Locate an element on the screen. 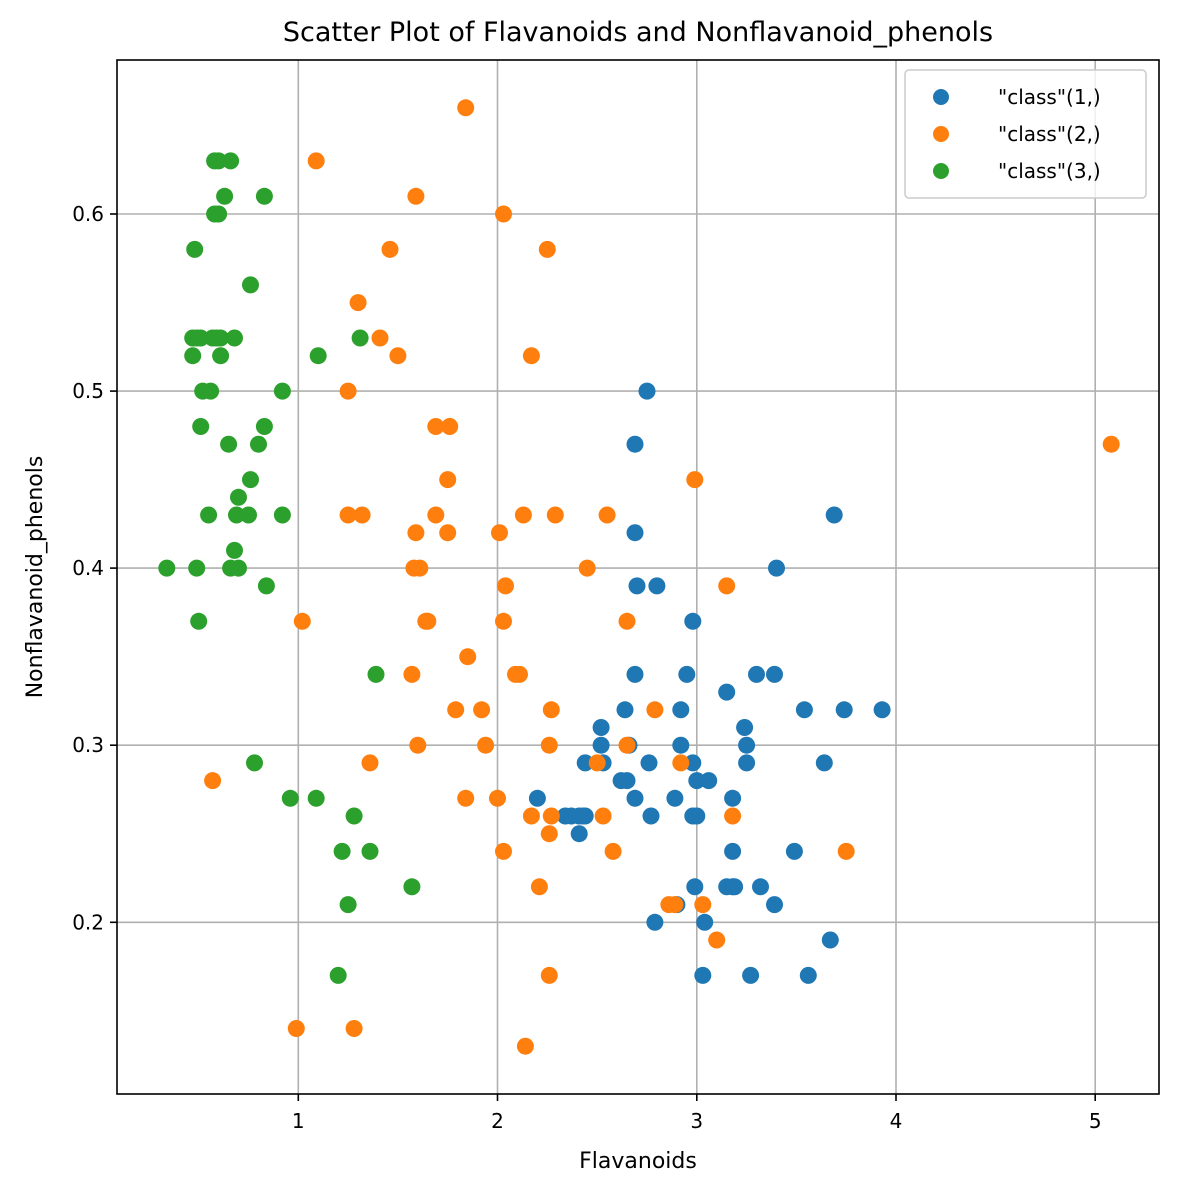 This screenshot has width=1177, height=1194. y-axis-label: Nonflavanoid_phenols is located at coordinates (35, 577).